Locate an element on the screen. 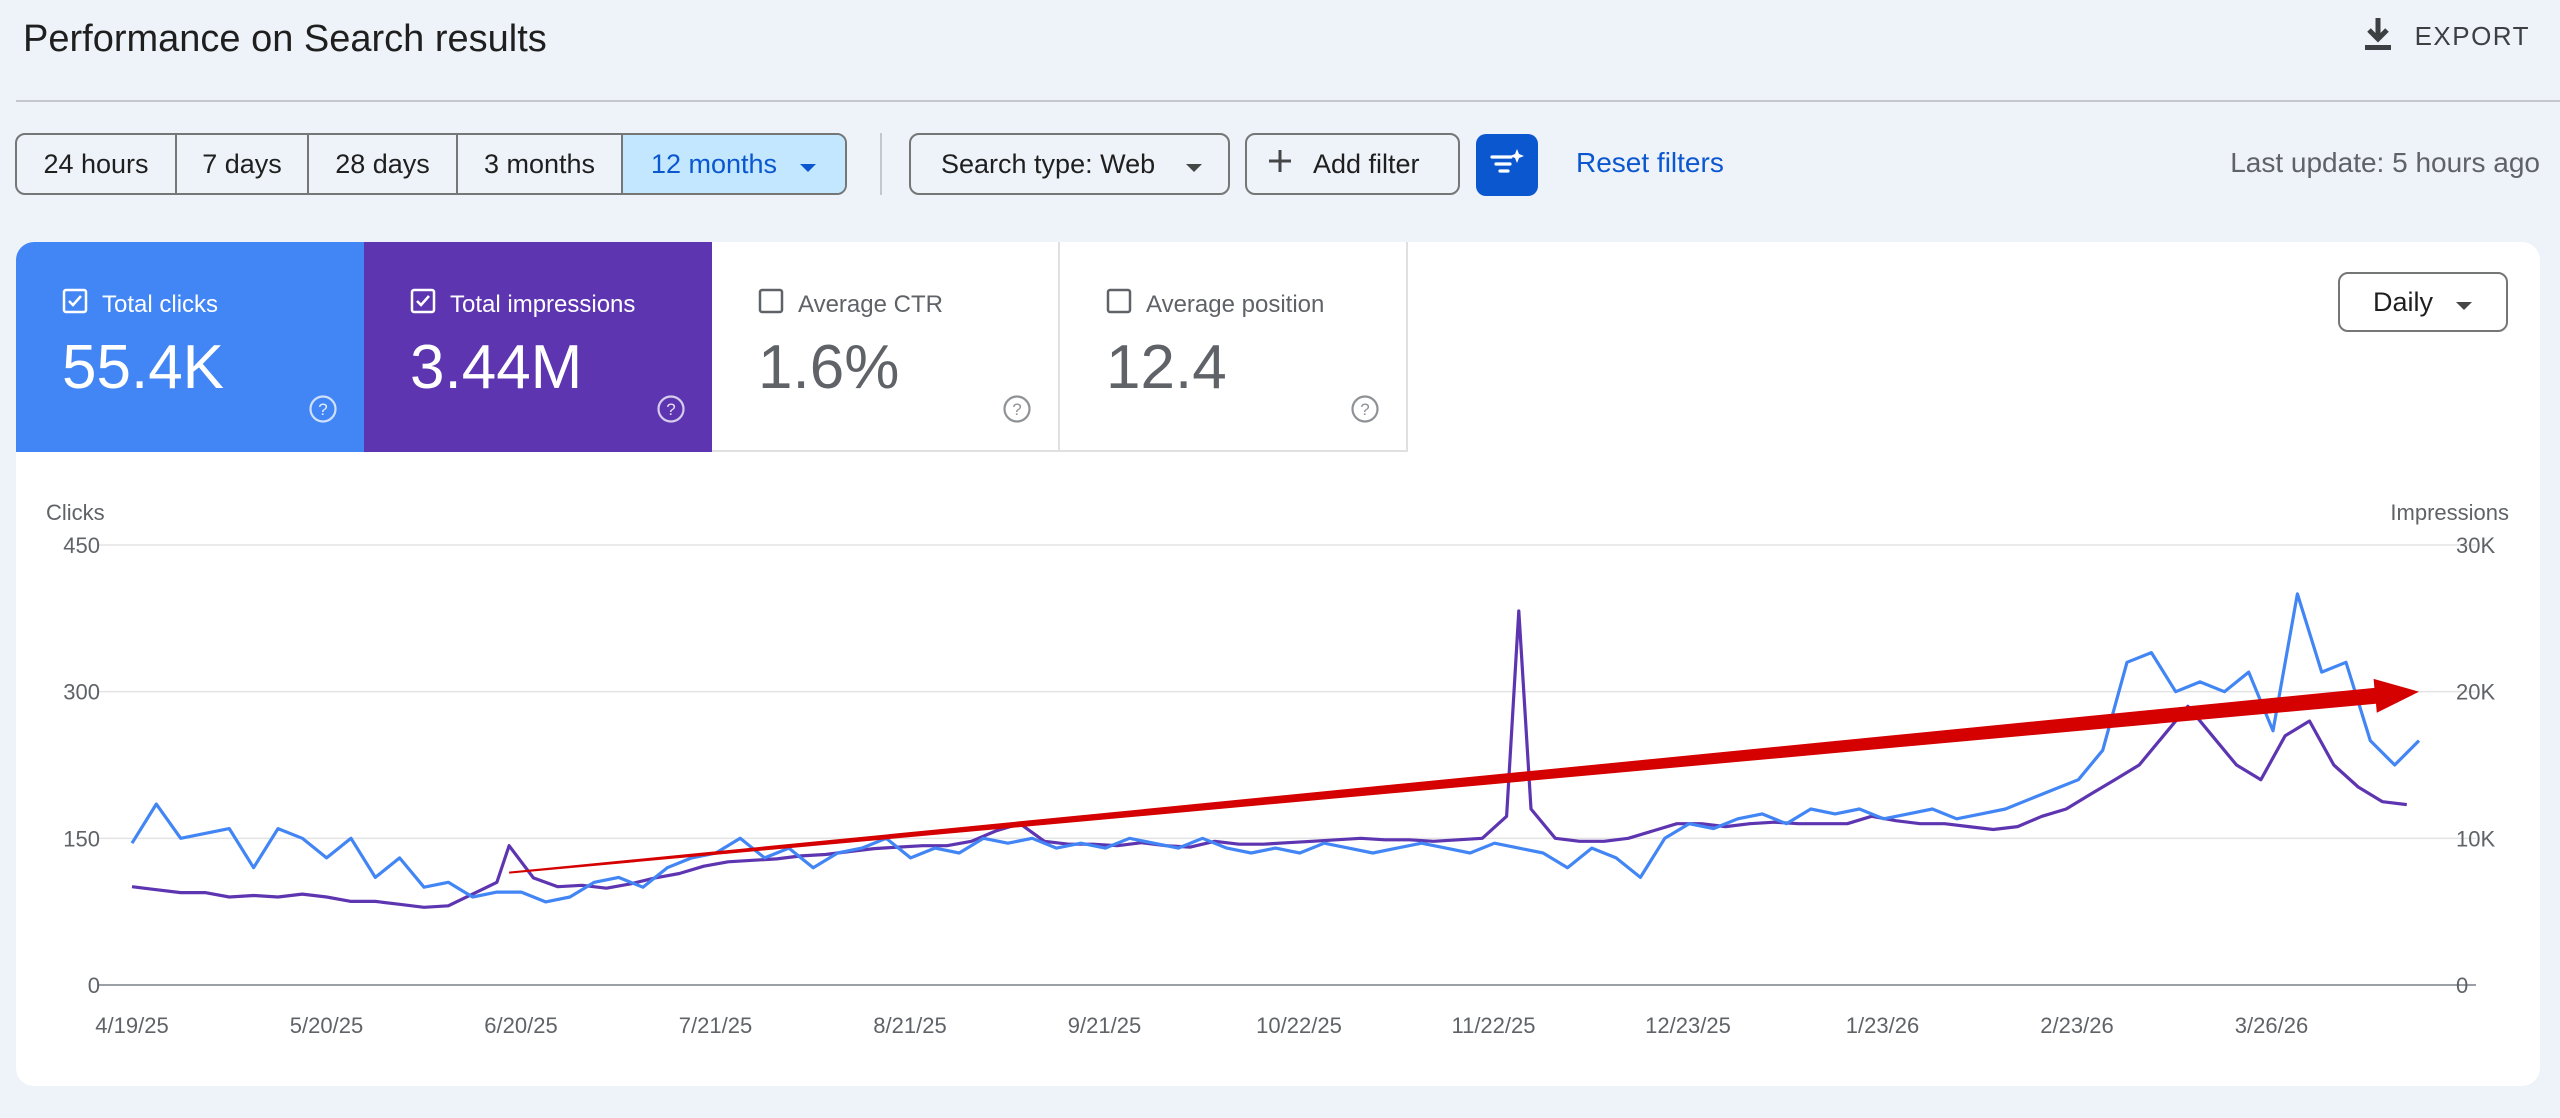  range-12-months-label: 12 months is located at coordinates (714, 163).